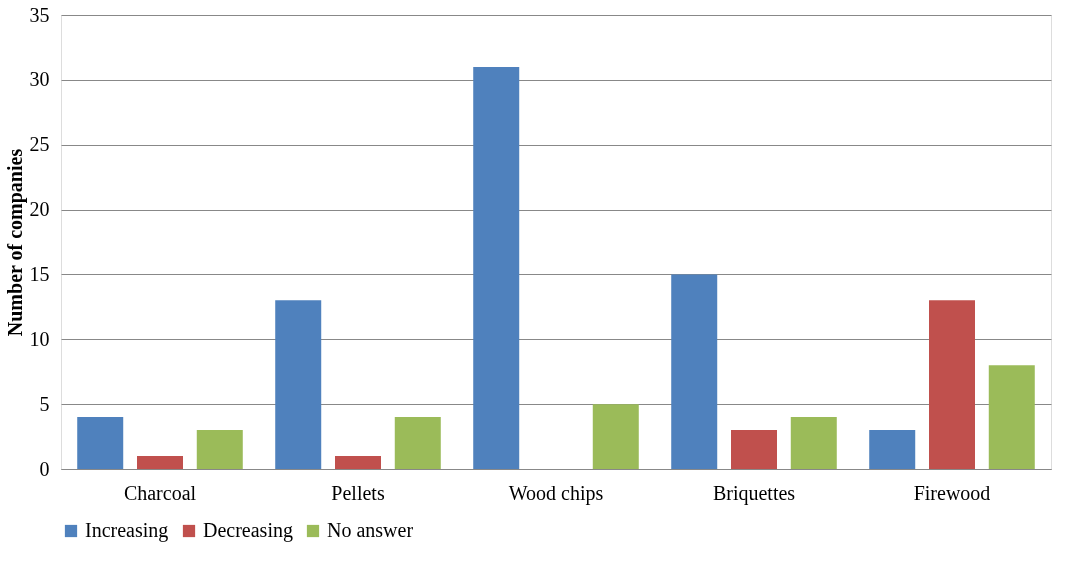 The image size is (1081, 568). Describe the element at coordinates (754, 493) in the screenshot. I see `x-tick-label: Briquettes` at that location.